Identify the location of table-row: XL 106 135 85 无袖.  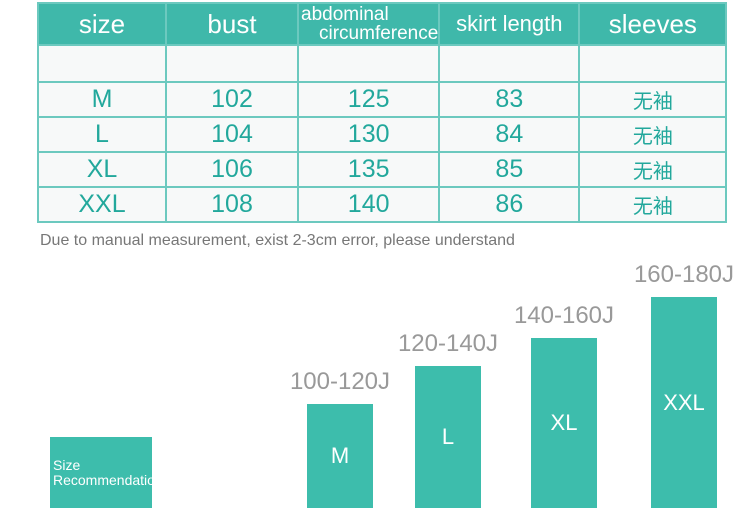
(382, 169).